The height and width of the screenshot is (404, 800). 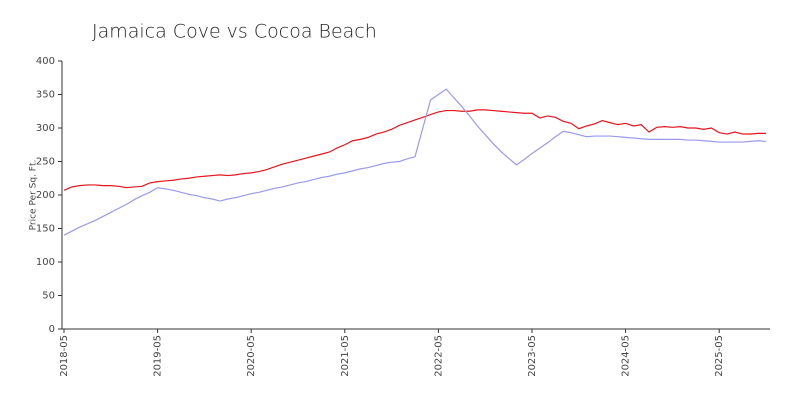 I want to click on y-tick-label: 250, so click(x=45, y=162).